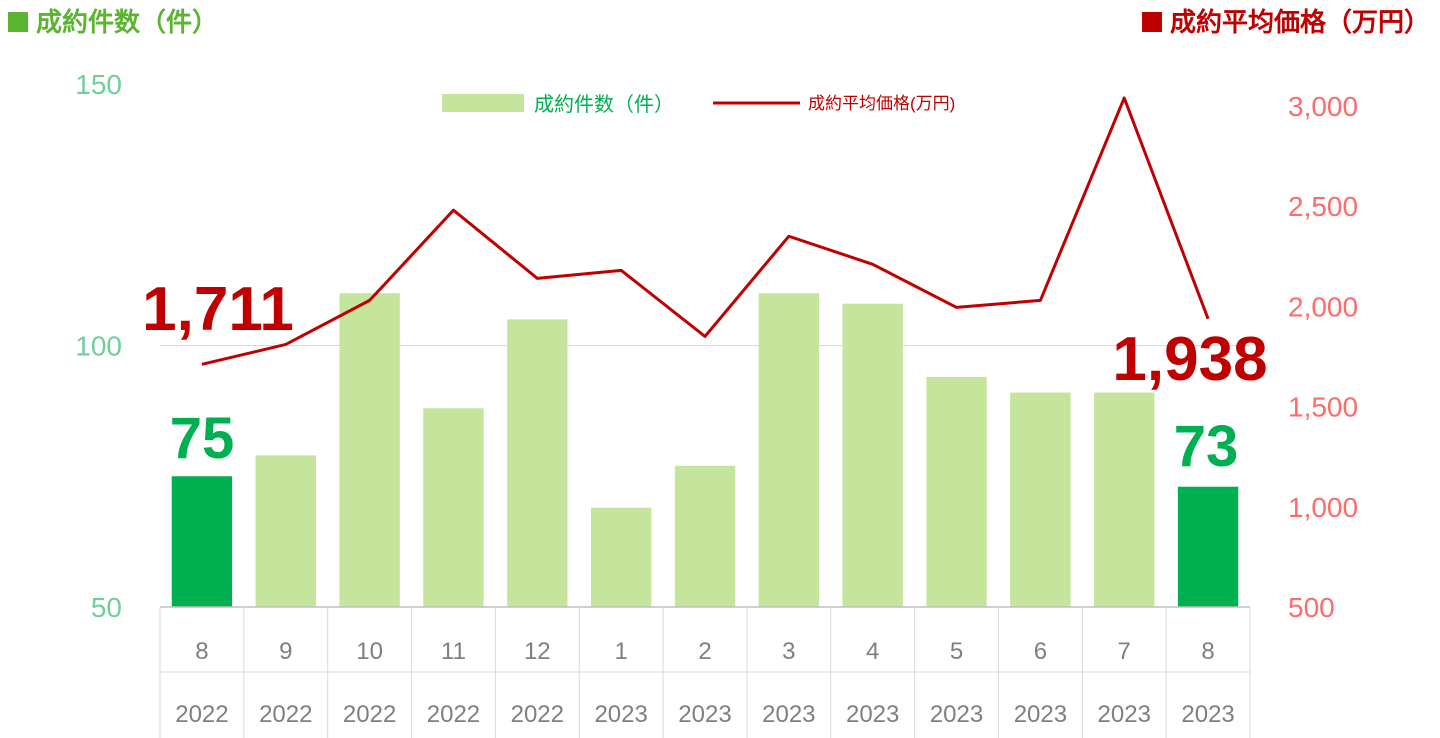  What do you see at coordinates (202, 438) in the screenshot?
I see `count-first-label: 75` at bounding box center [202, 438].